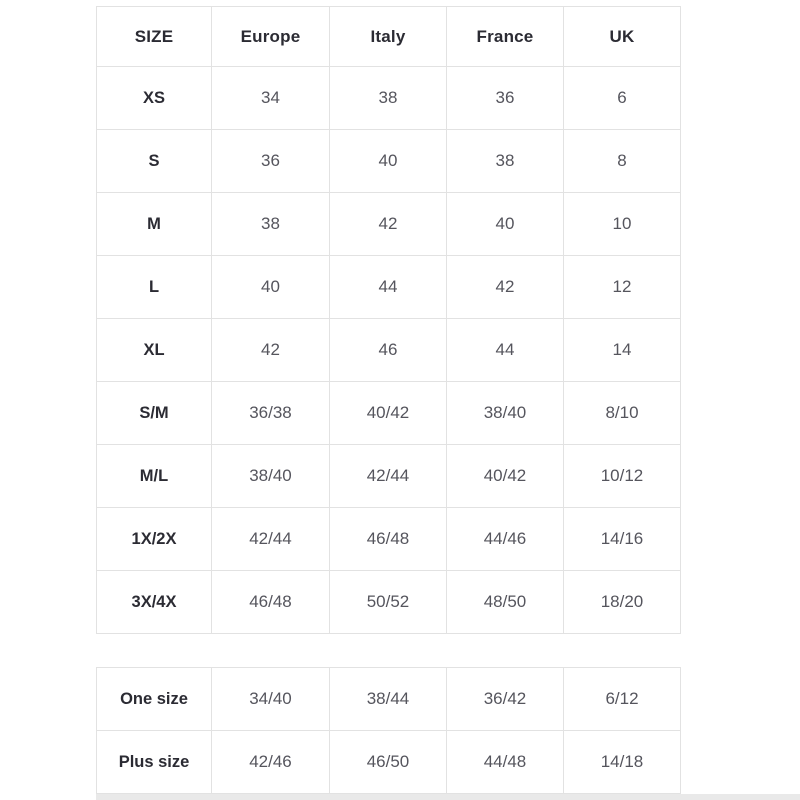  Describe the element at coordinates (154, 161) in the screenshot. I see `size-label-cell: S` at that location.